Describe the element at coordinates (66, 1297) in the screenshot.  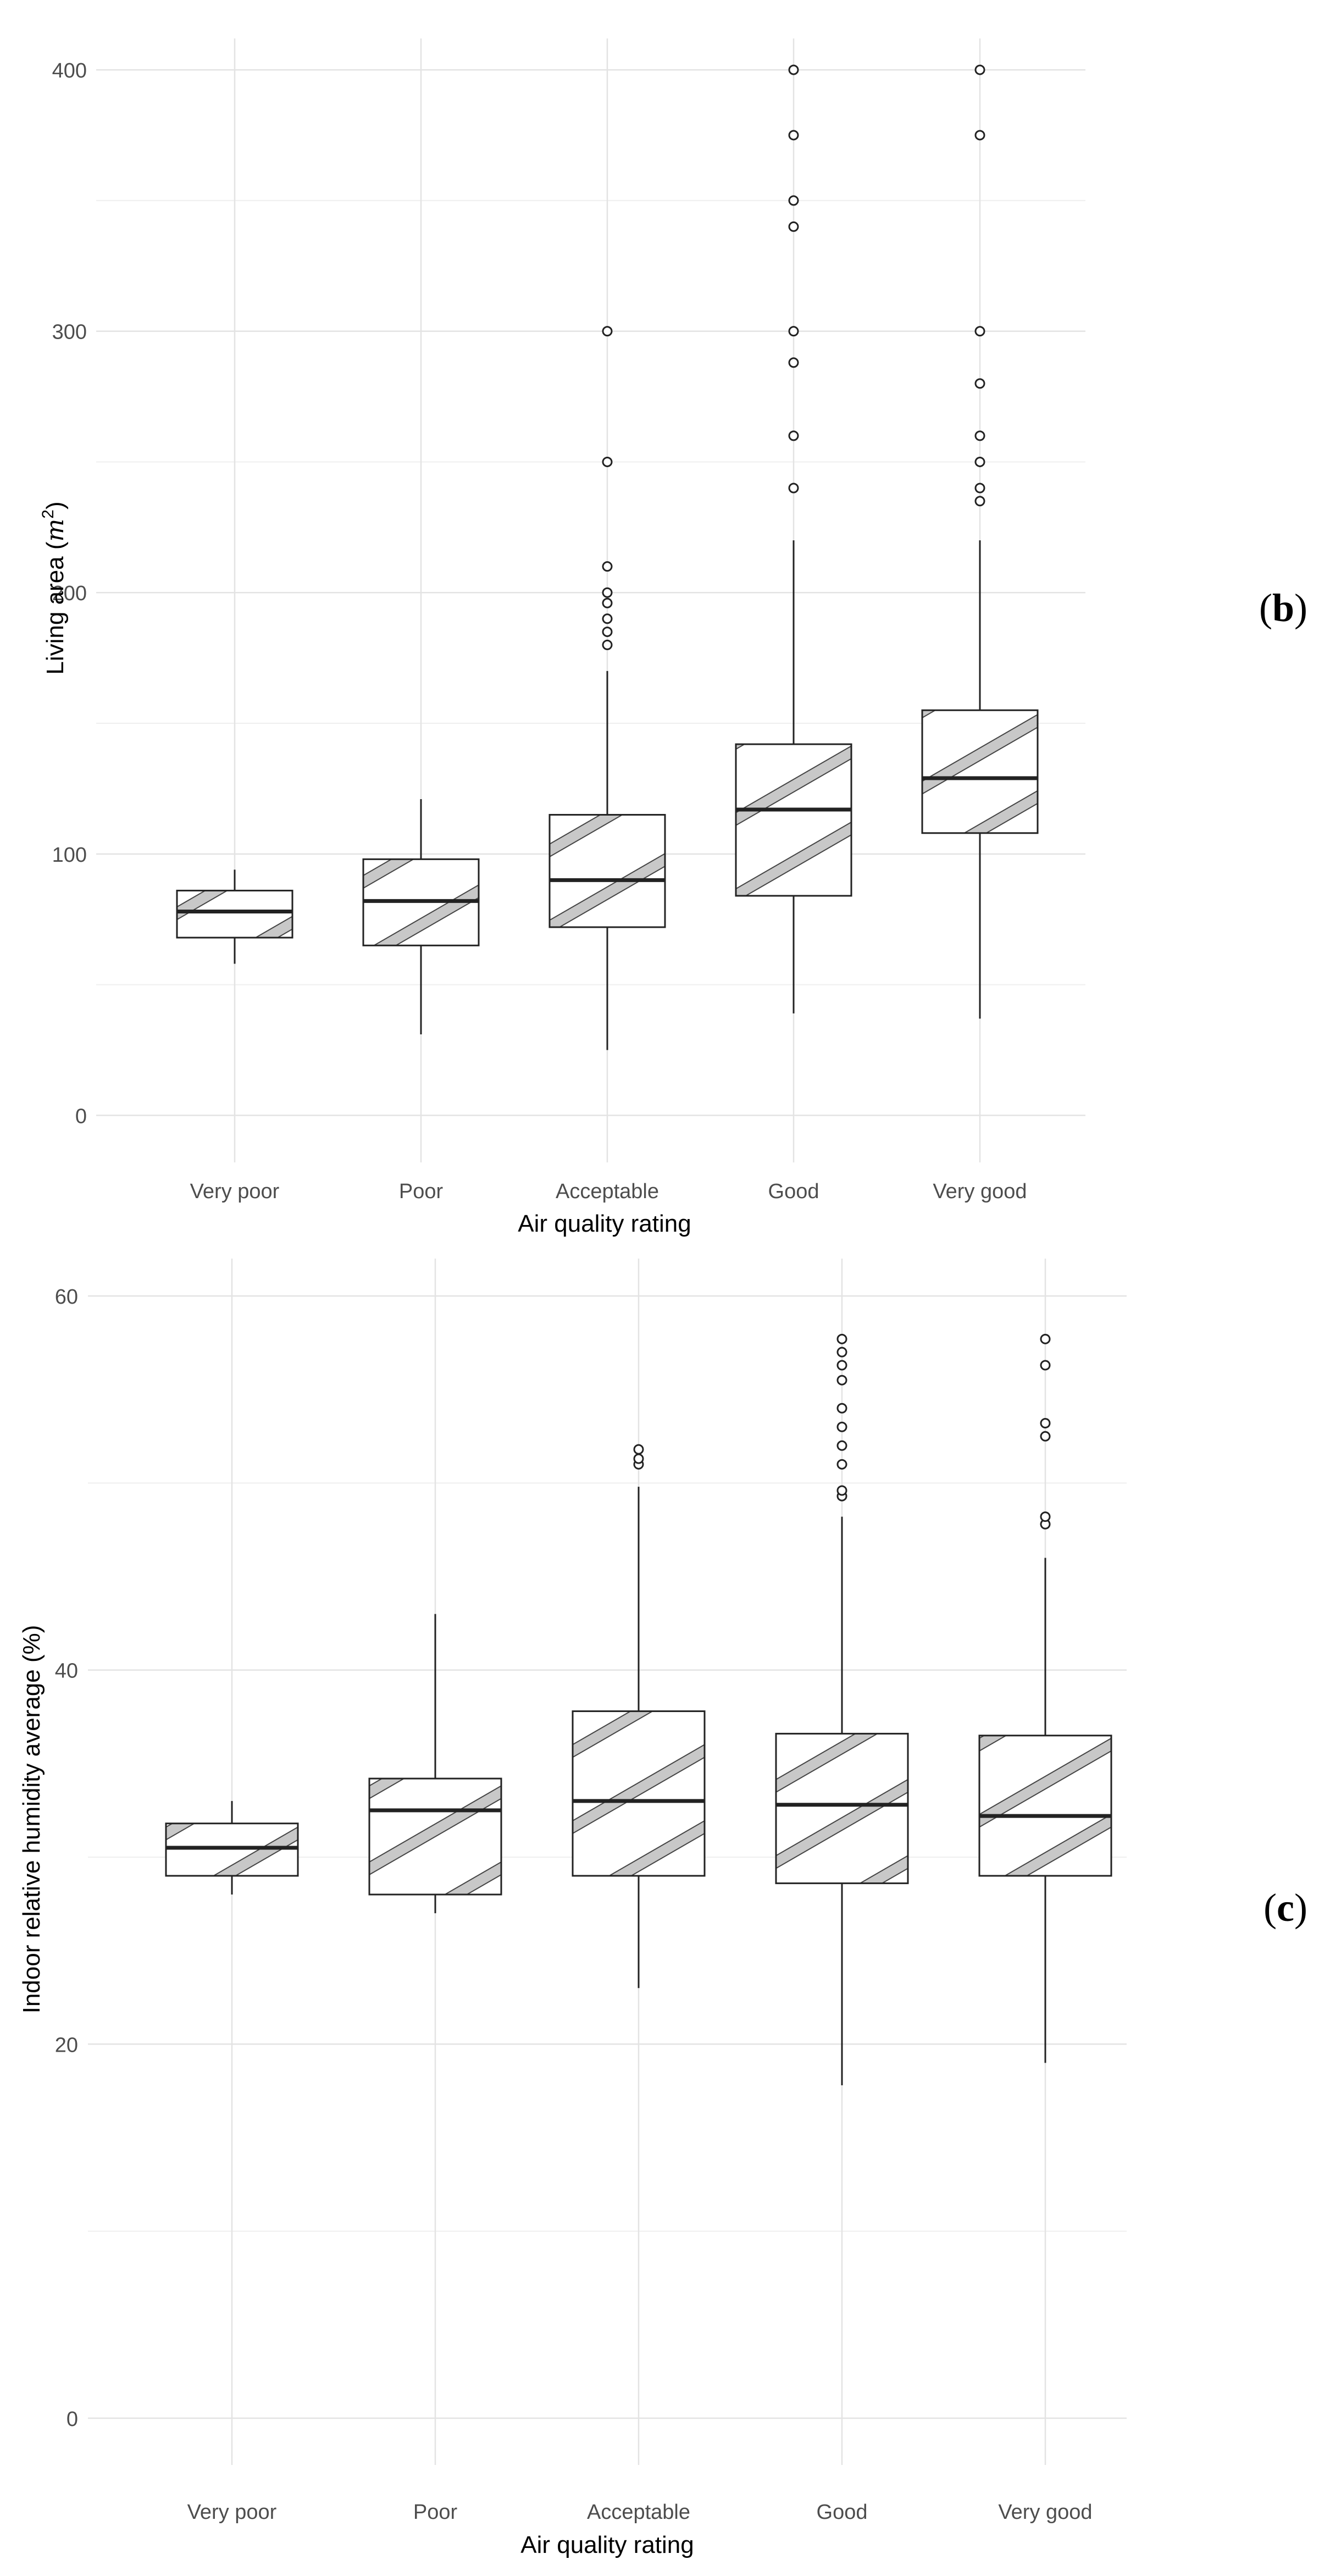
I see `y-tick-label: 60` at that location.